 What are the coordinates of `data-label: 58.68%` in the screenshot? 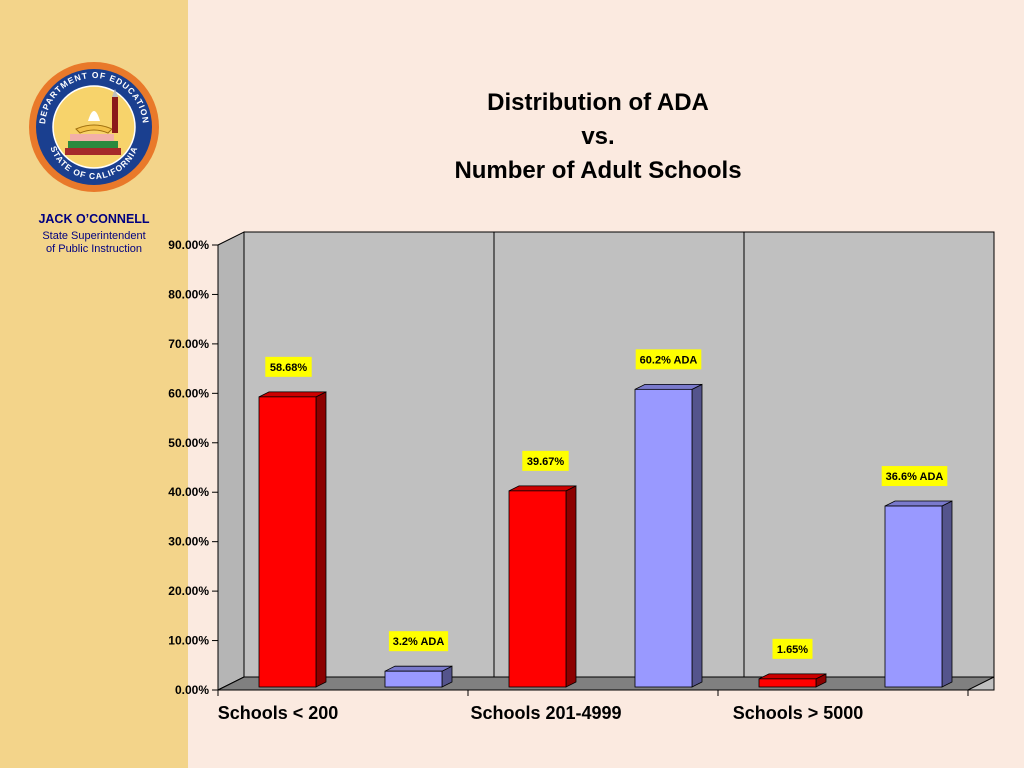 It's located at (289, 368).